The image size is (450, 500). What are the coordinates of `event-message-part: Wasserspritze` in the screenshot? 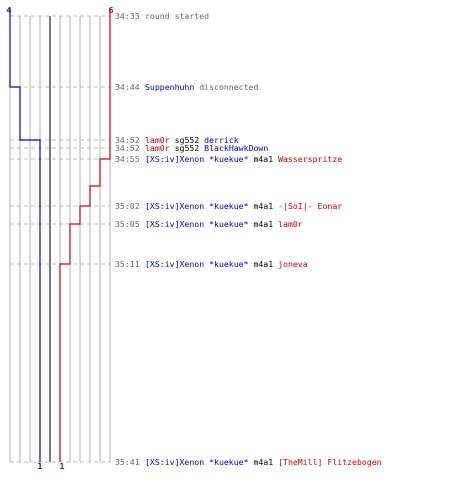 It's located at (310, 159).